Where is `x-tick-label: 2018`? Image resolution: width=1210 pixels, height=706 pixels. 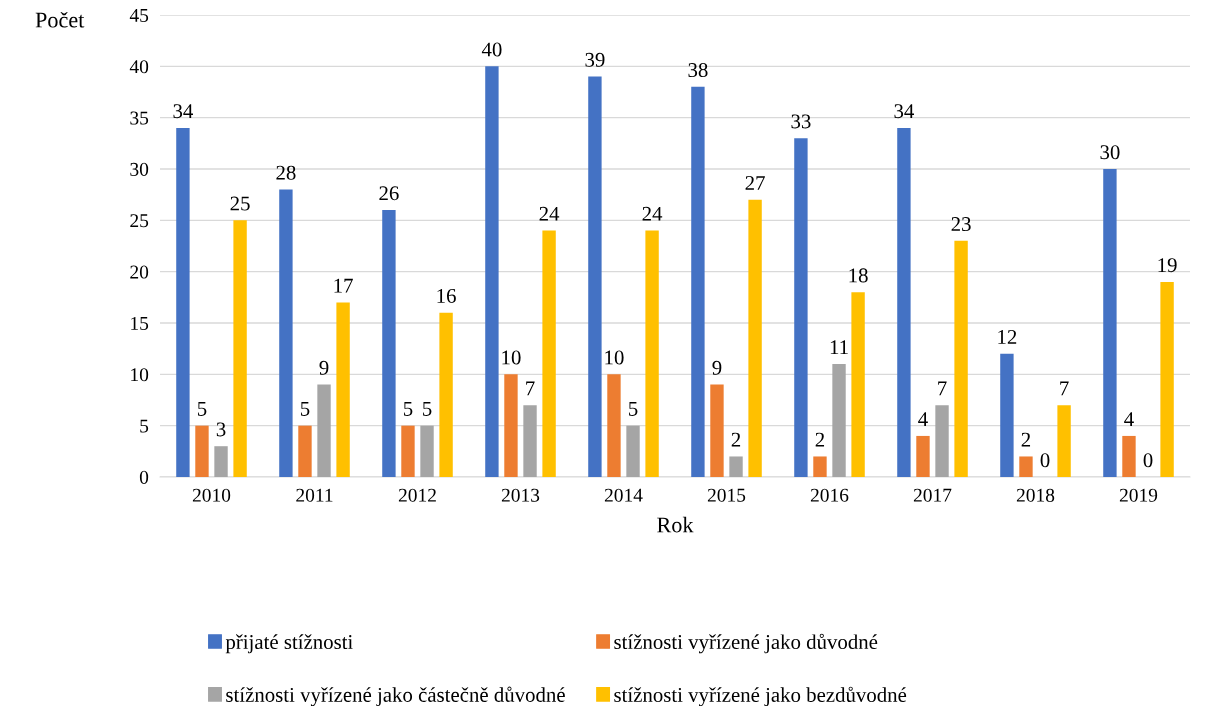 x-tick-label: 2018 is located at coordinates (1035, 495).